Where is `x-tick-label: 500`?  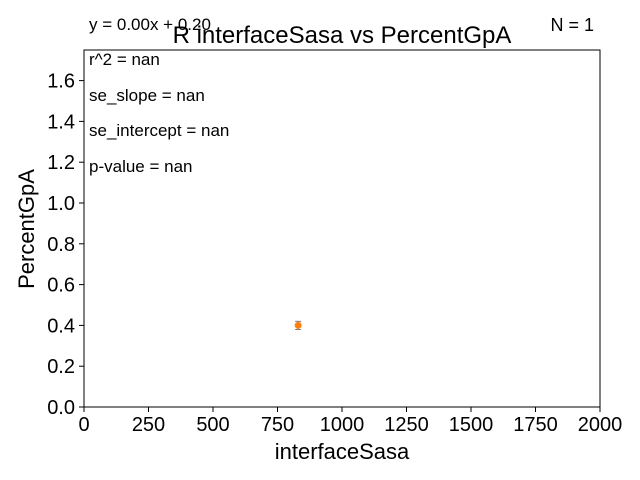 x-tick-label: 500 is located at coordinates (212, 425).